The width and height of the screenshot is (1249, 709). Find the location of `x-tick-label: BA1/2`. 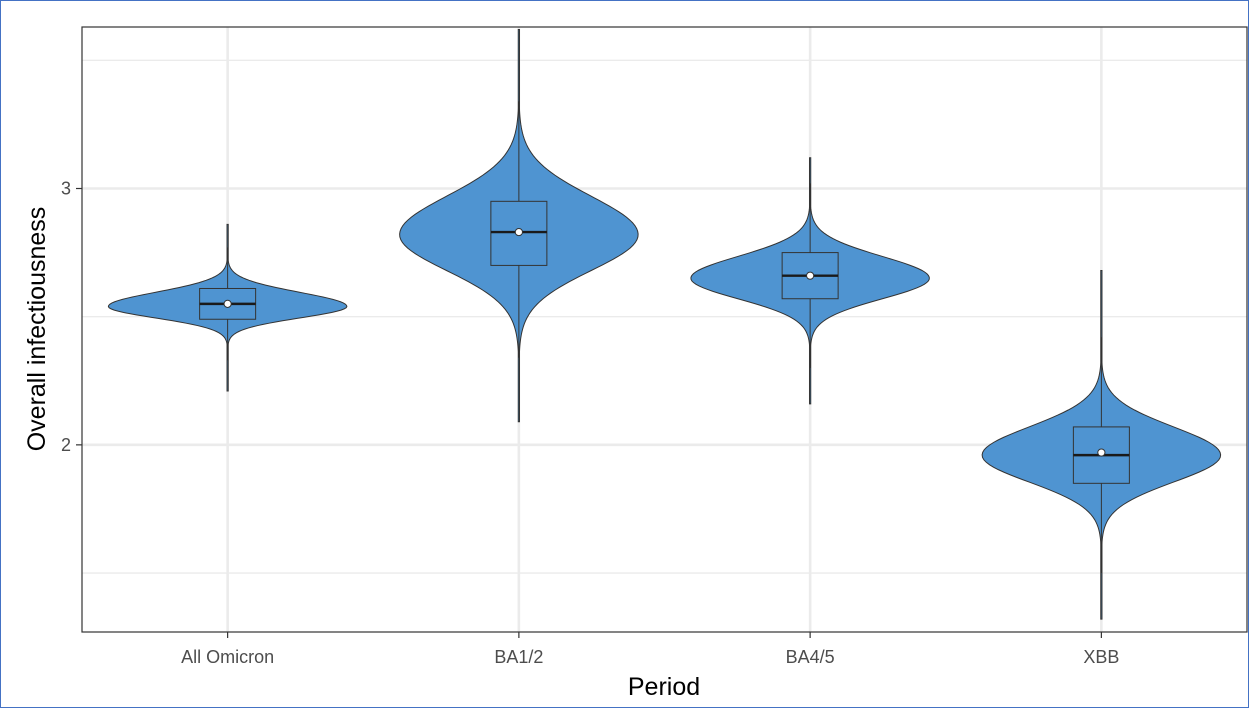

x-tick-label: BA1/2 is located at coordinates (518, 657).